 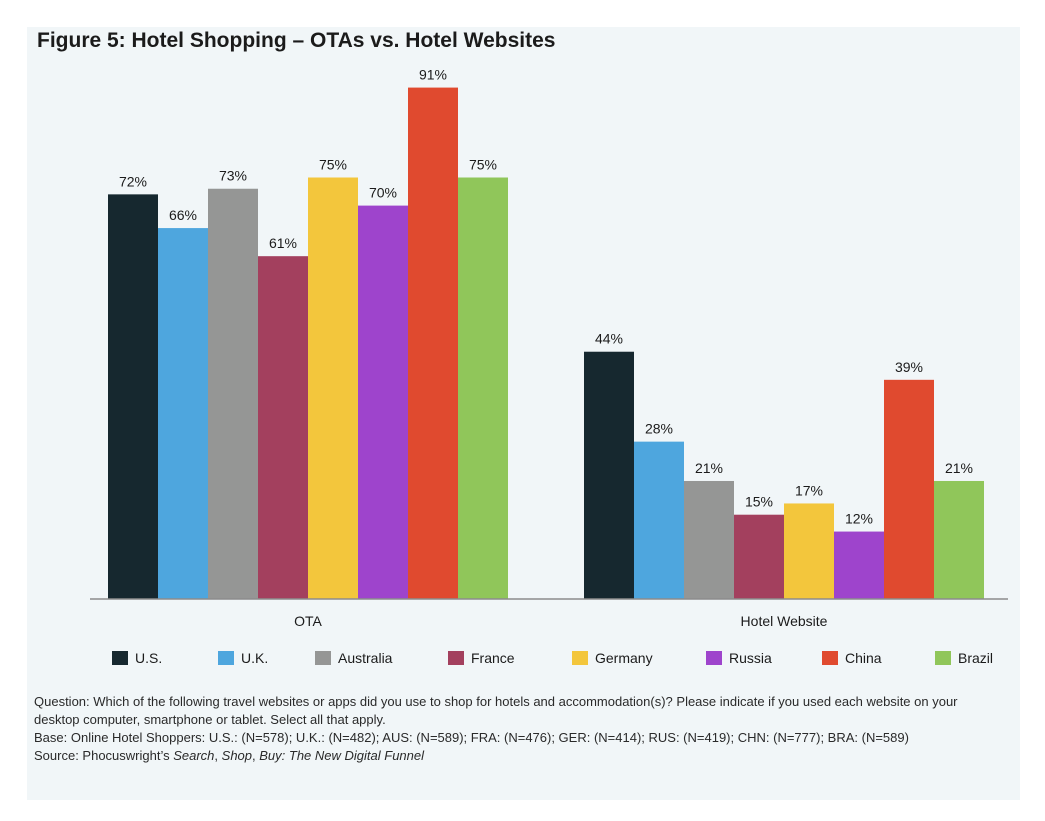 I want to click on bar-hotel-website-u-k, so click(x=659, y=520).